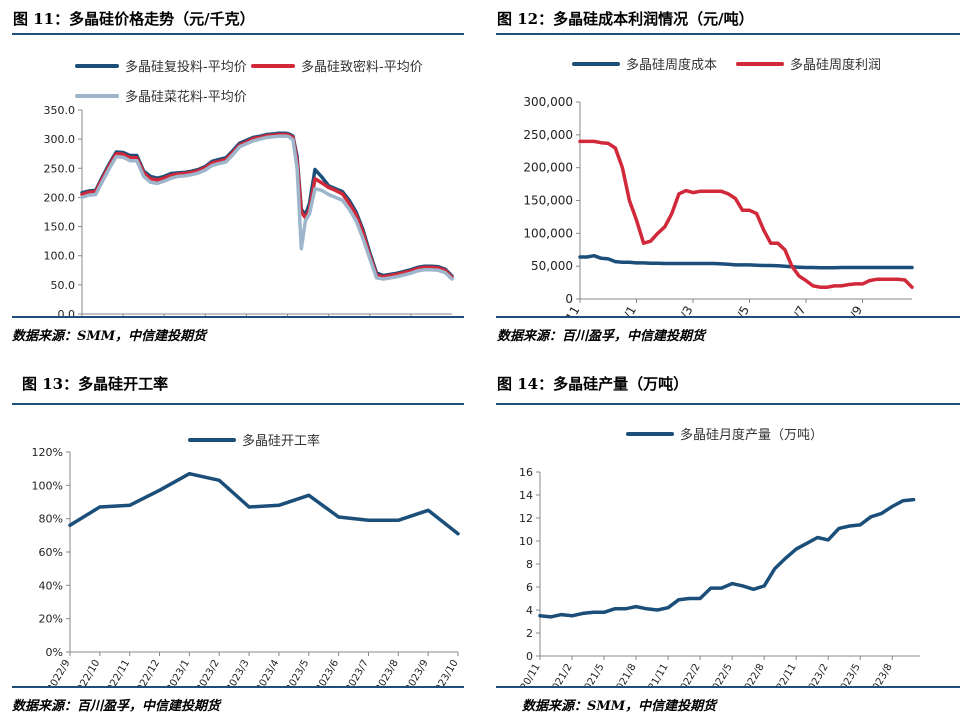 This screenshot has width=974, height=716. What do you see at coordinates (529, 587) in the screenshot?
I see `y-tick-label: 6` at bounding box center [529, 587].